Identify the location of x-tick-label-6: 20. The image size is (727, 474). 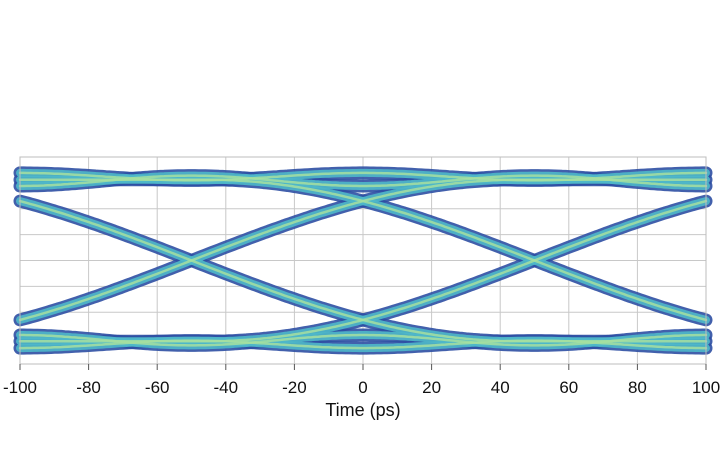
(431, 387).